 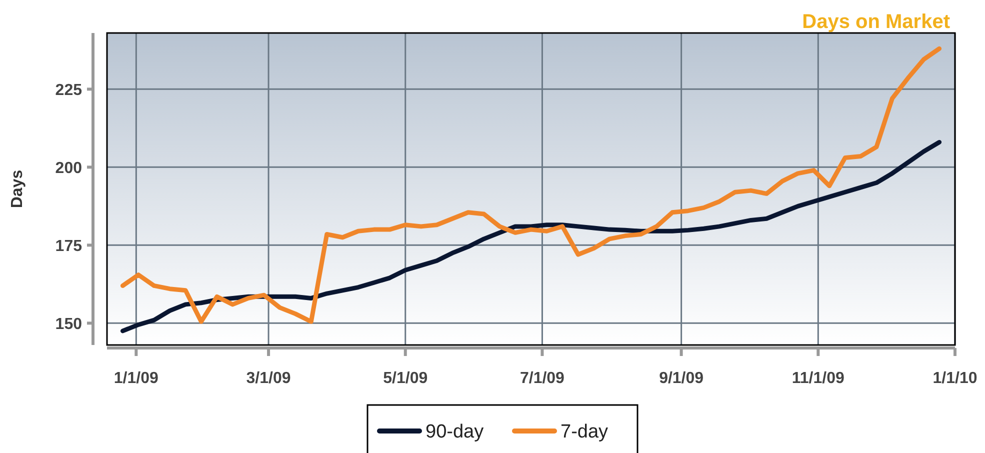 What do you see at coordinates (955, 378) in the screenshot?
I see `x-tick-label: 1/1/10` at bounding box center [955, 378].